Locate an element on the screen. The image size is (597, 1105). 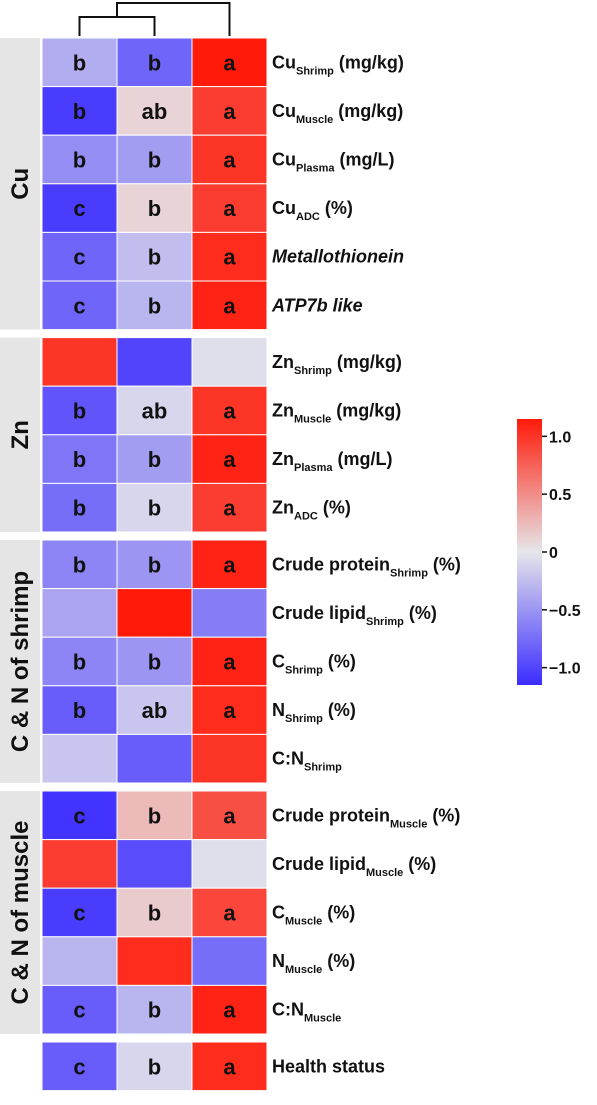
column-labels: C0 S30 O30 is located at coordinates (157, 1103).